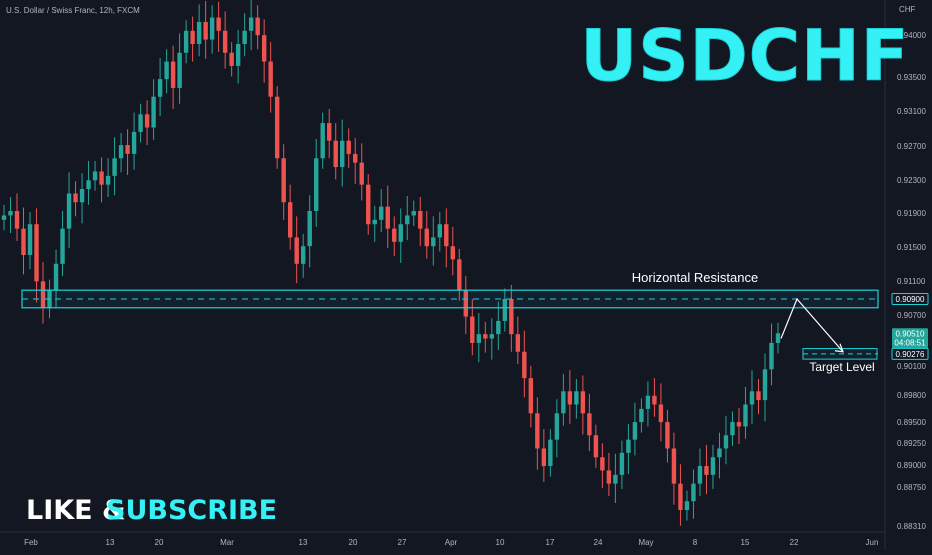 This screenshot has height=555, width=932. What do you see at coordinates (227, 542) in the screenshot?
I see `x-tick-label: Mar` at bounding box center [227, 542].